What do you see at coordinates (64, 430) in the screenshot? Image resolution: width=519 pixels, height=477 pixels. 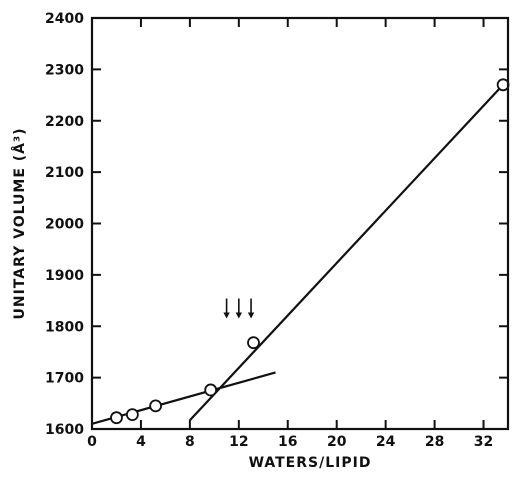 I see `y-tick-label: 1600` at bounding box center [64, 430].